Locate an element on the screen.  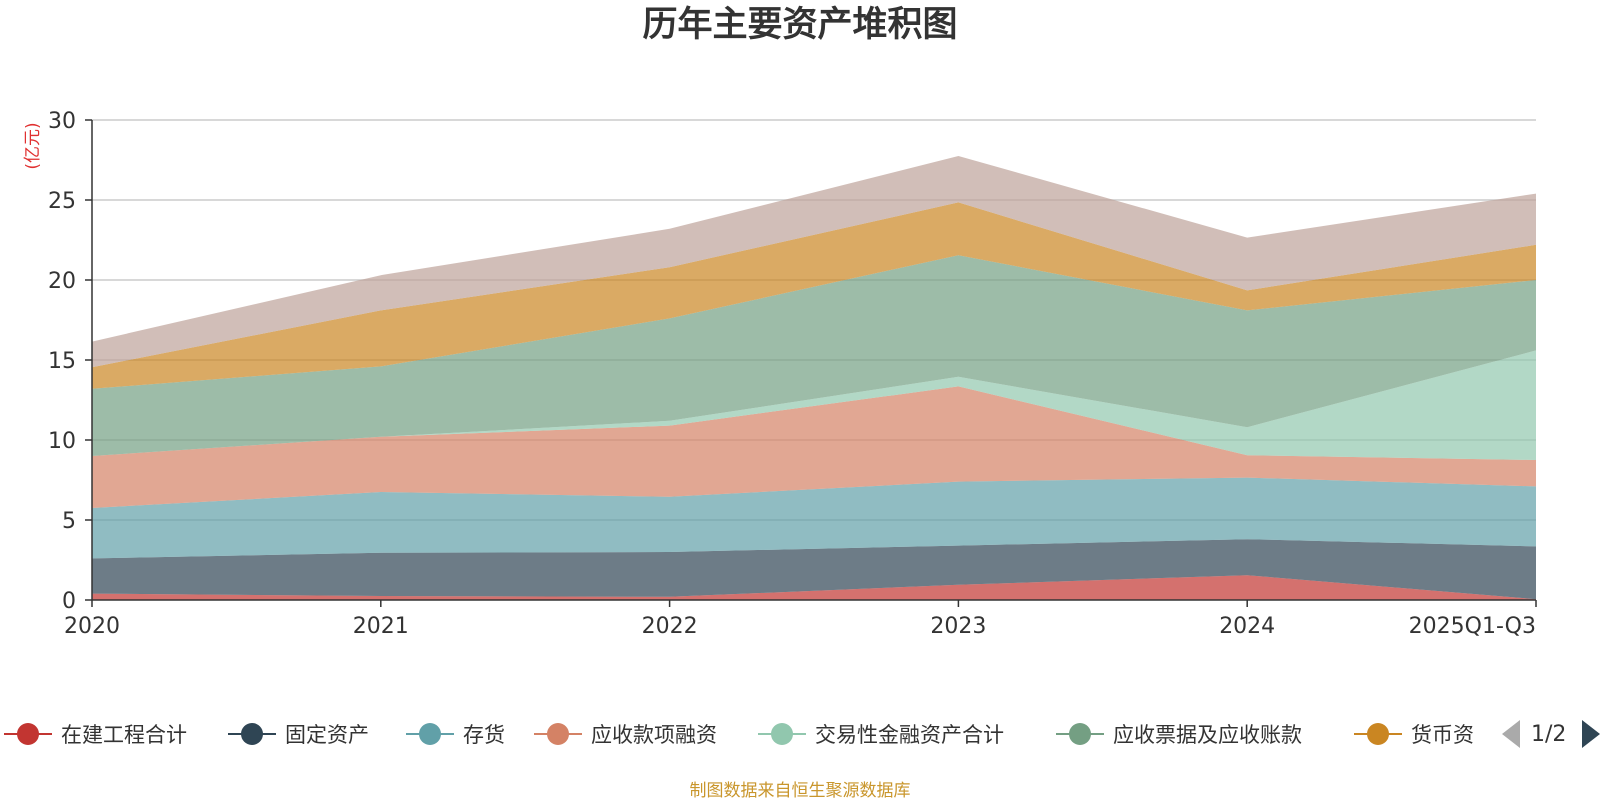
legend-label: 存货 is located at coordinates (484, 735).